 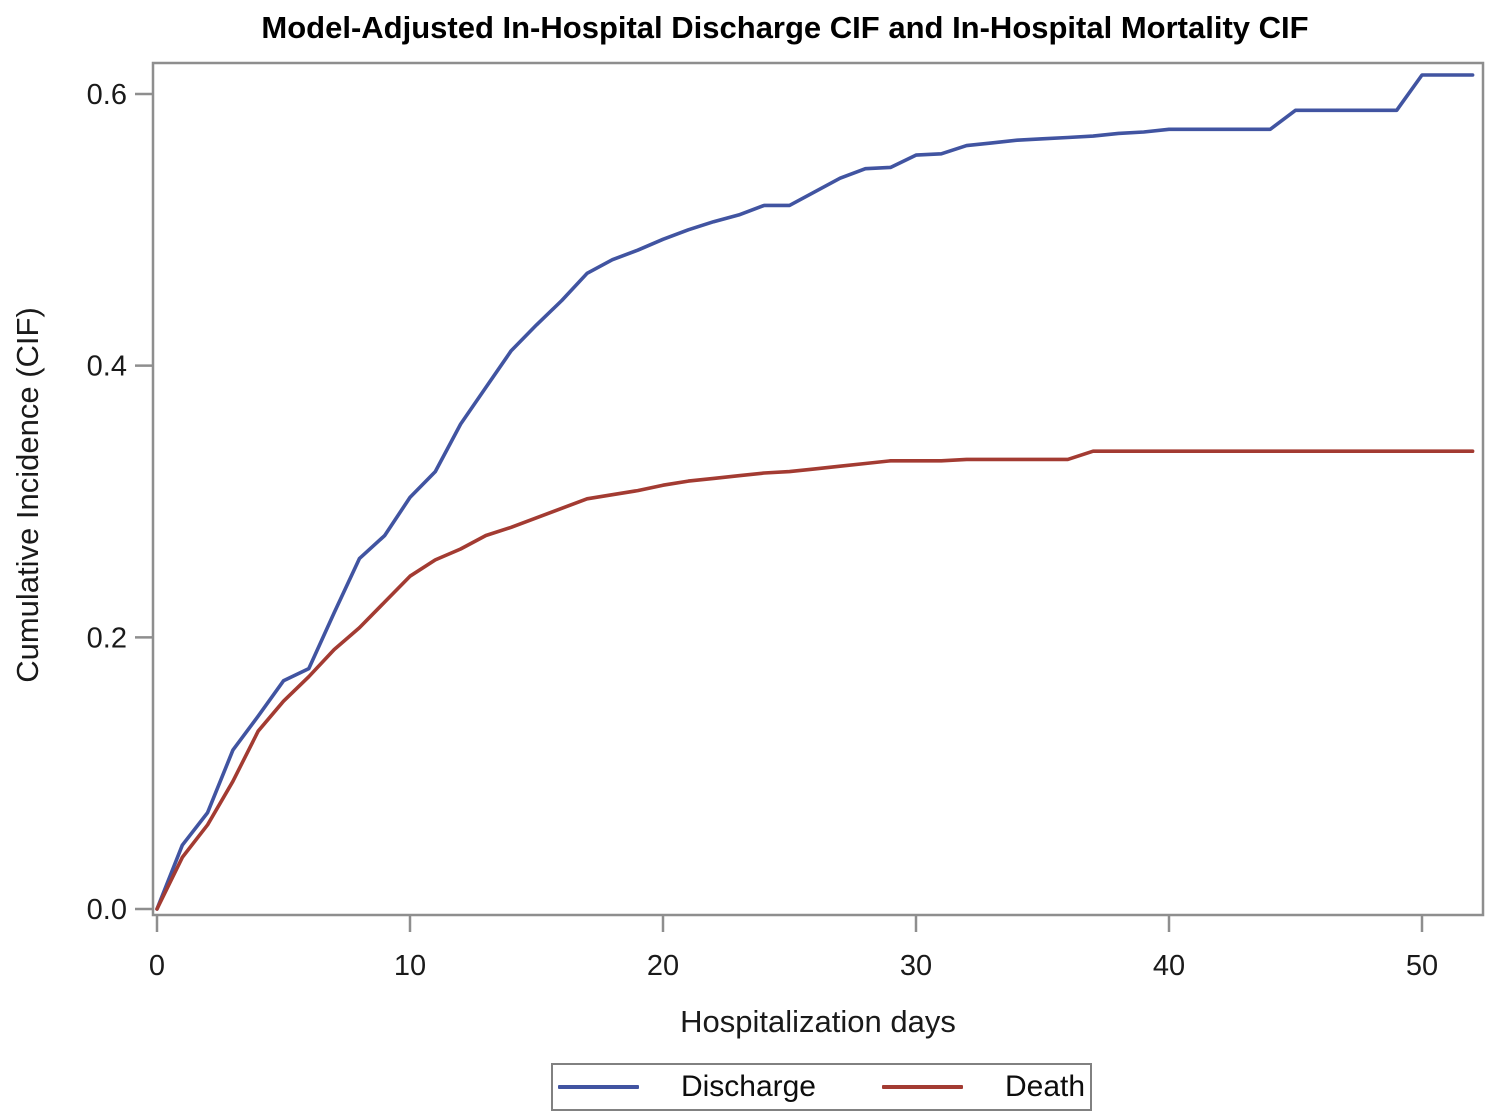 I want to click on y-axis-title: Cumulative Incidence (CIF), so click(x=27, y=495).